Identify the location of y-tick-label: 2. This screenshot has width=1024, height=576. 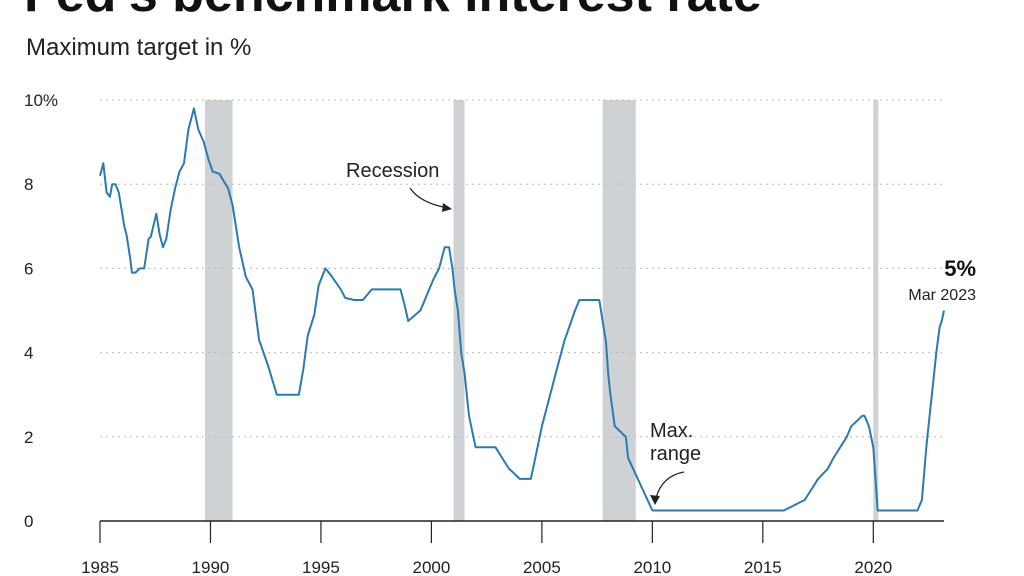
(28, 437).